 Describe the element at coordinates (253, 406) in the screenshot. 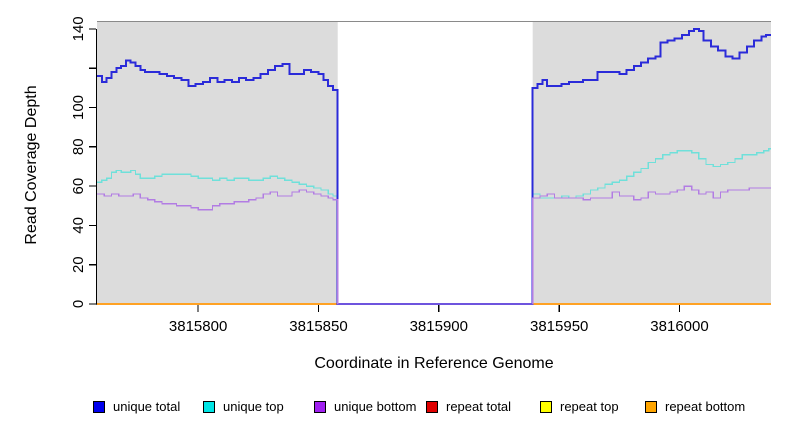

I see `legend-label: unique top` at that location.